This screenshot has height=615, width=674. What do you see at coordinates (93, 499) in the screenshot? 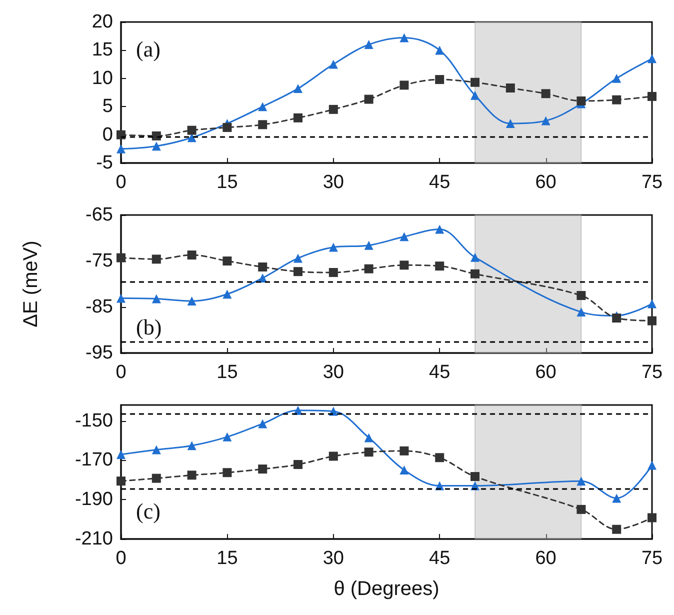
I see `y-tick-label: -190` at bounding box center [93, 499].